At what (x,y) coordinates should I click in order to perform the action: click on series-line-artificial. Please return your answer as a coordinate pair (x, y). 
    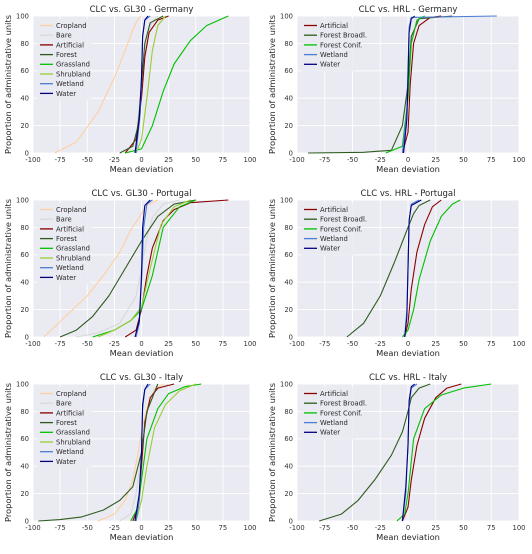
    Looking at the image, I should click on (146, 84).